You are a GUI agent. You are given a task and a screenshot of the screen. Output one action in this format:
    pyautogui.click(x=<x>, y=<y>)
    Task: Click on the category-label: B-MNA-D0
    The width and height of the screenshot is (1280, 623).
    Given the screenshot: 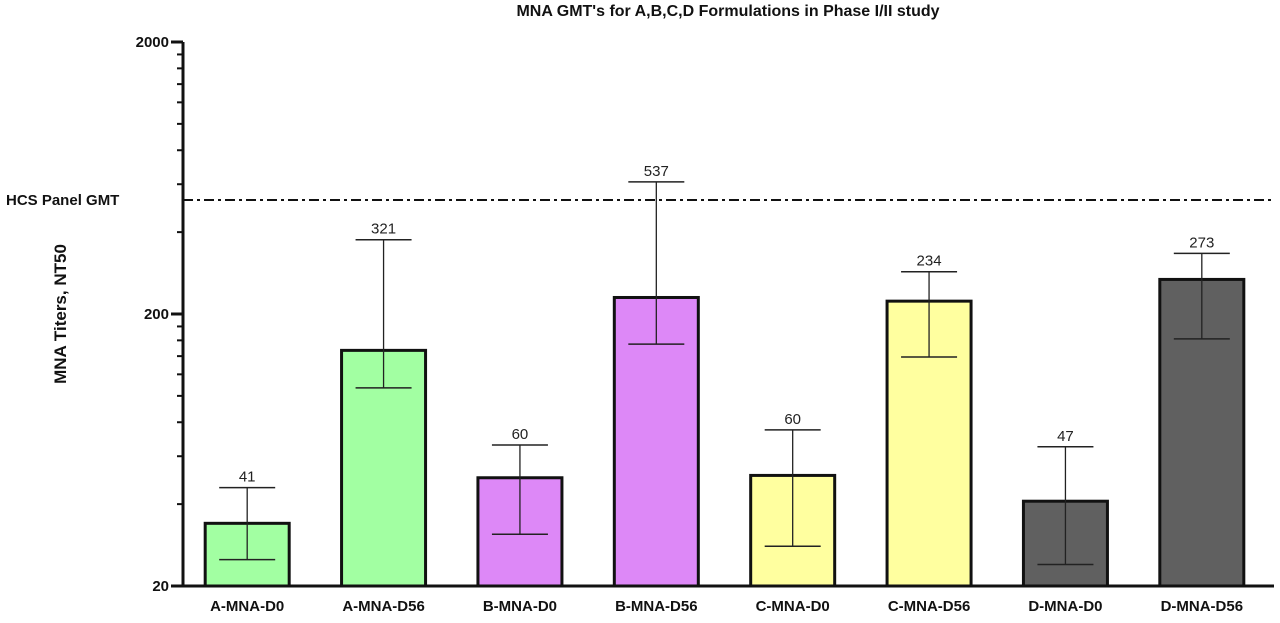 What is the action you would take?
    pyautogui.click(x=520, y=606)
    